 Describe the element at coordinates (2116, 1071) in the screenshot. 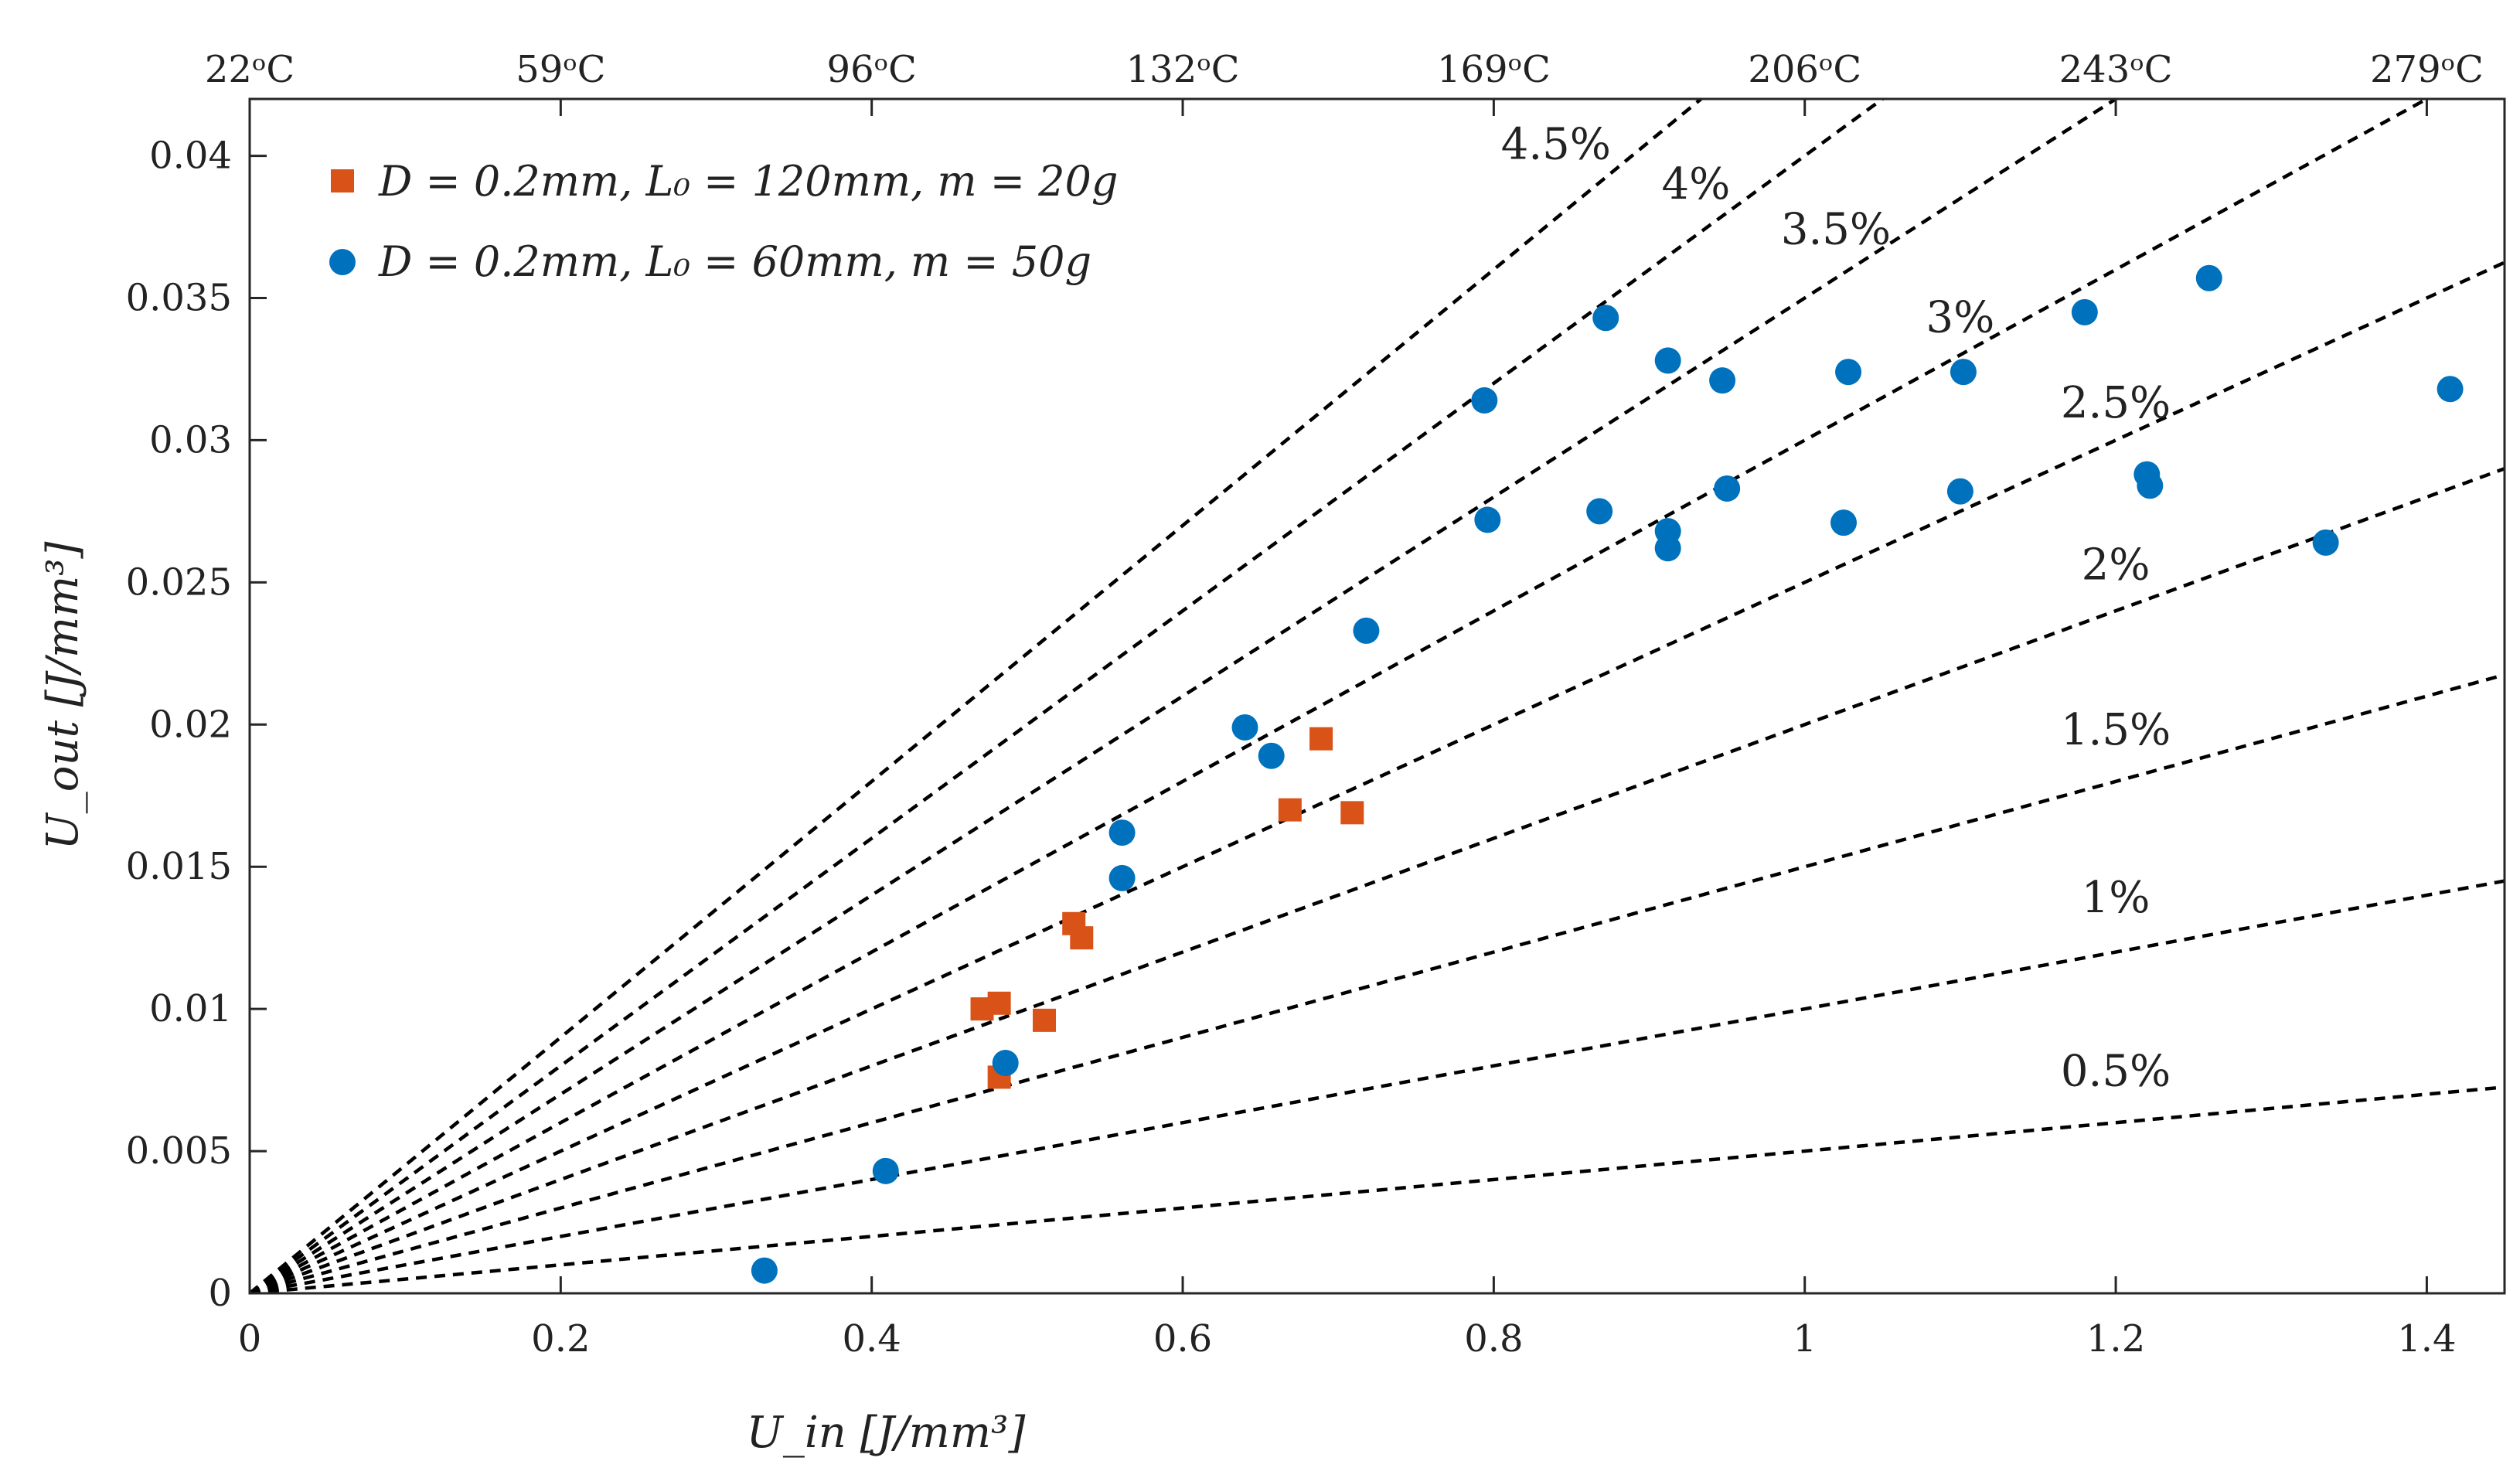

I see `reference-line-label: 0.5%` at that location.